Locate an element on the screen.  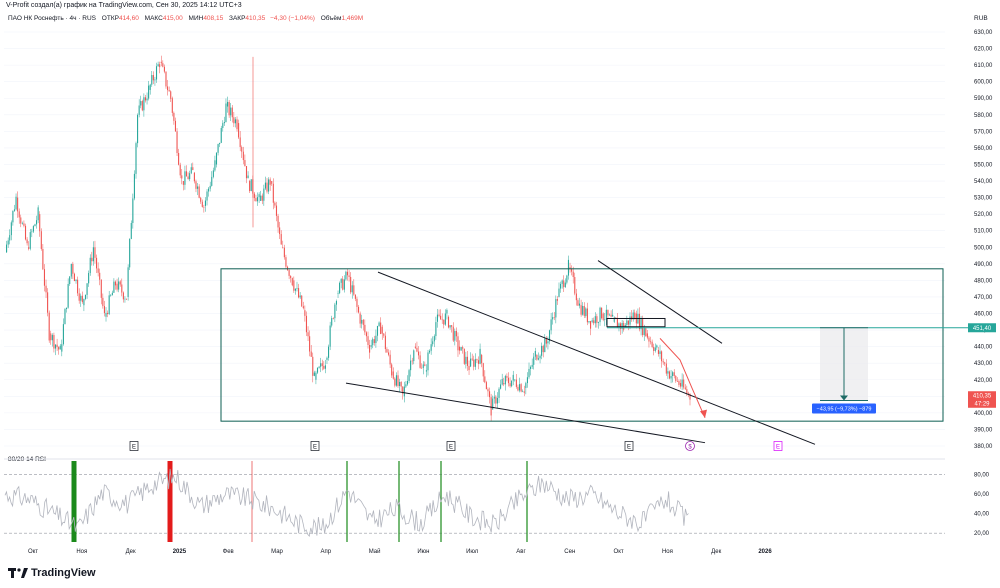
price-tick-label: 420,00 is located at coordinates (983, 381).